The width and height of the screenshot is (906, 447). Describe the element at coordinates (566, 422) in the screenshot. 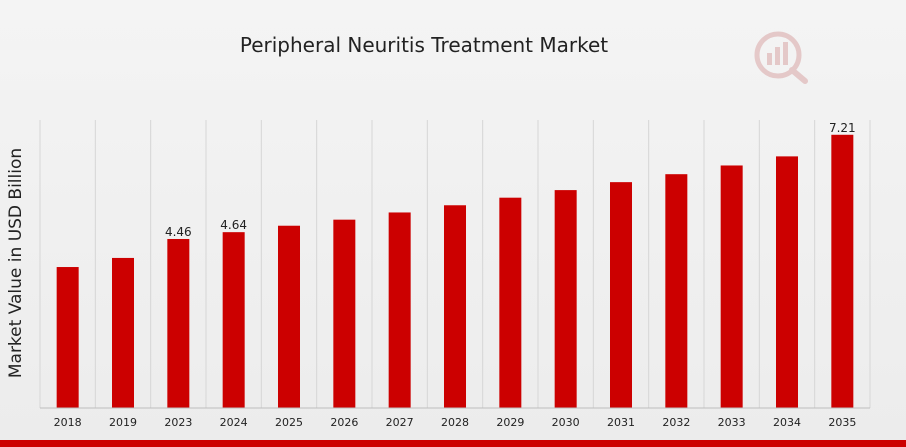

I see `x-tick-label: 2030` at that location.